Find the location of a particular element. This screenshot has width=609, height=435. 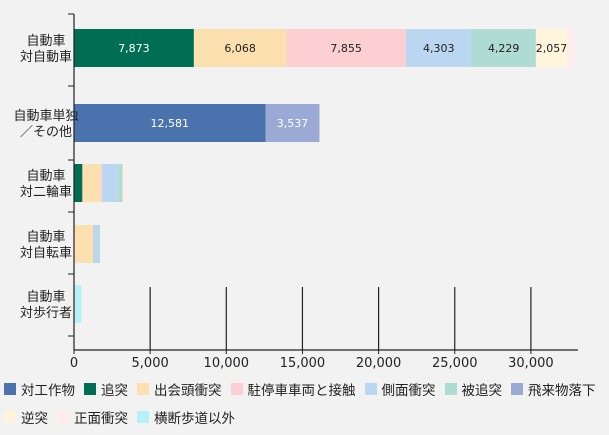

legend-label: 被追突 is located at coordinates (482, 391).